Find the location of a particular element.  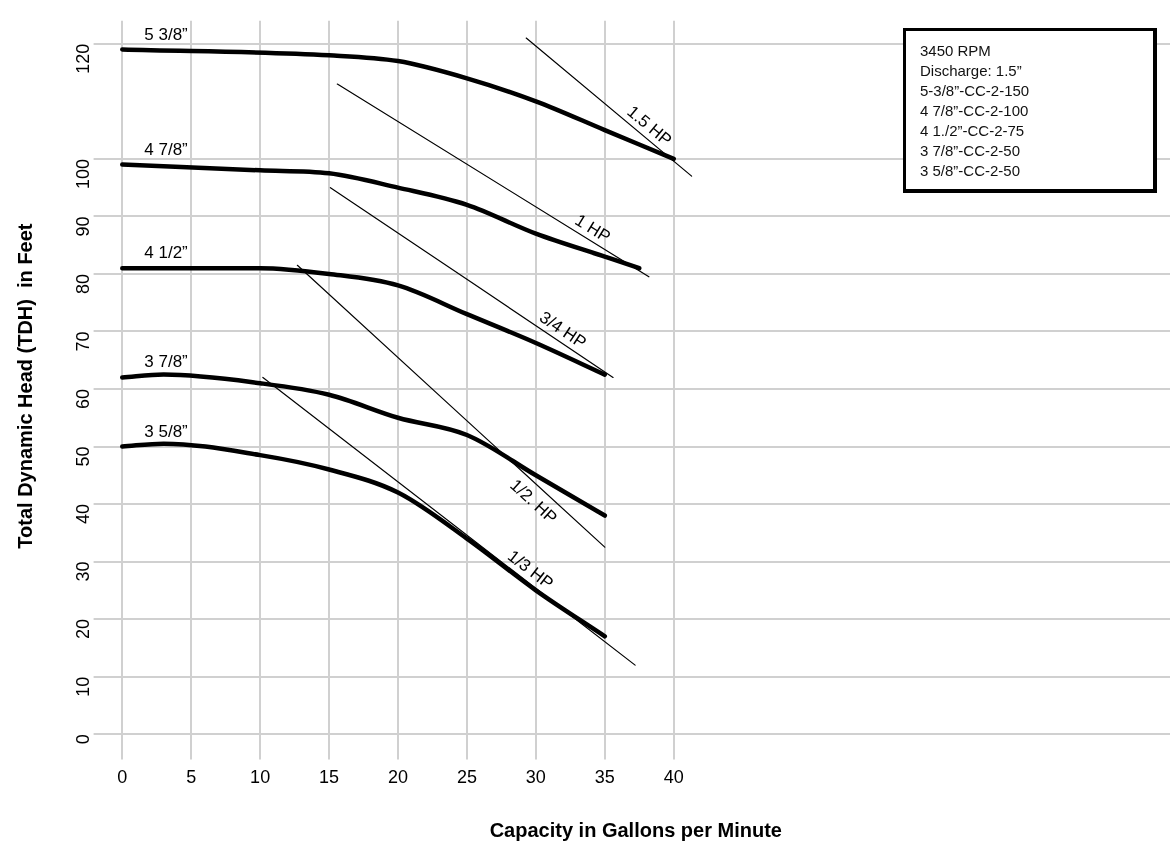

text: 1/3 HP is located at coordinates (530, 570).